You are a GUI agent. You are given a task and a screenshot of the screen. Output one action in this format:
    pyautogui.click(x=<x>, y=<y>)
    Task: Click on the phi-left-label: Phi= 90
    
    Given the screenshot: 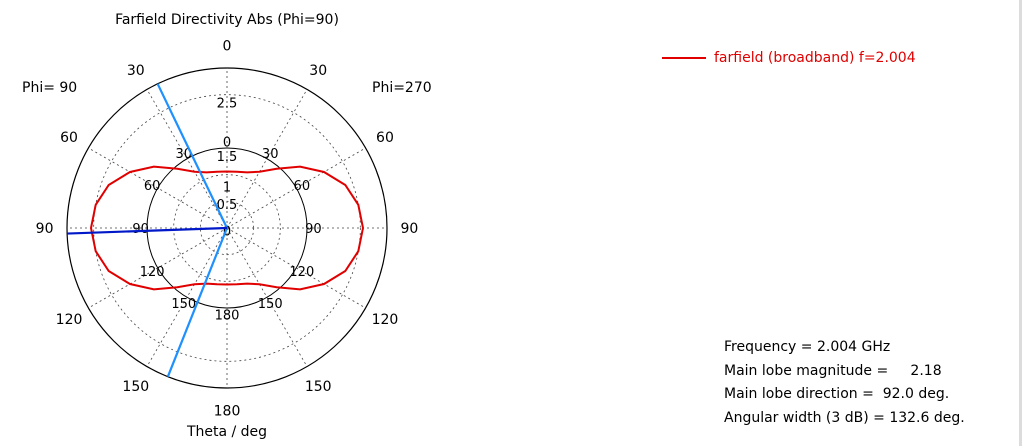 What is the action you would take?
    pyautogui.click(x=49, y=88)
    